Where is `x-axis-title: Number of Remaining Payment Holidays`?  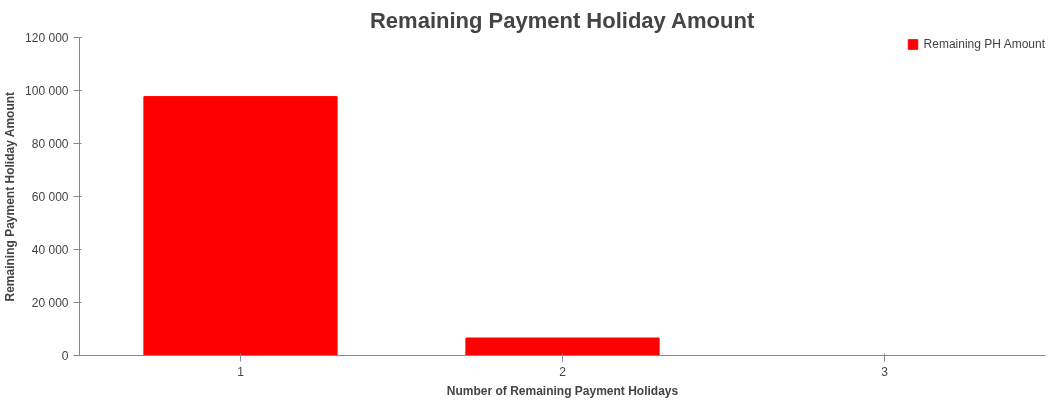
x-axis-title: Number of Remaining Payment Holidays is located at coordinates (562, 390).